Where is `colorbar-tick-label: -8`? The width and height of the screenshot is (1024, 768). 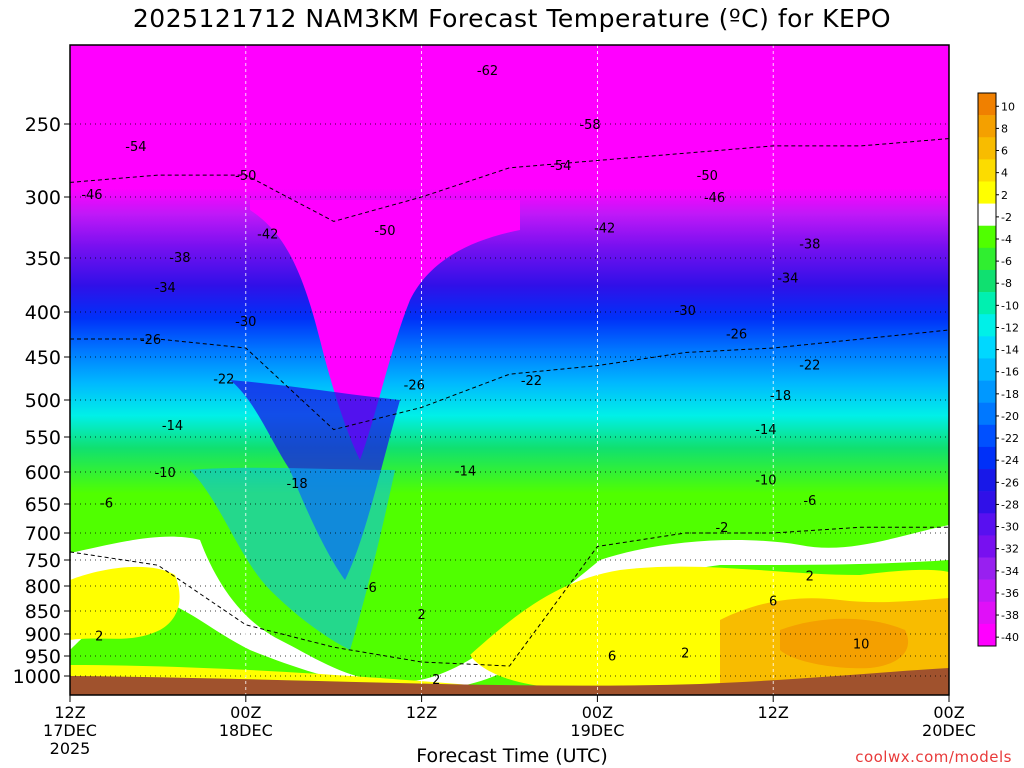 colorbar-tick-label: -8 is located at coordinates (1006, 283).